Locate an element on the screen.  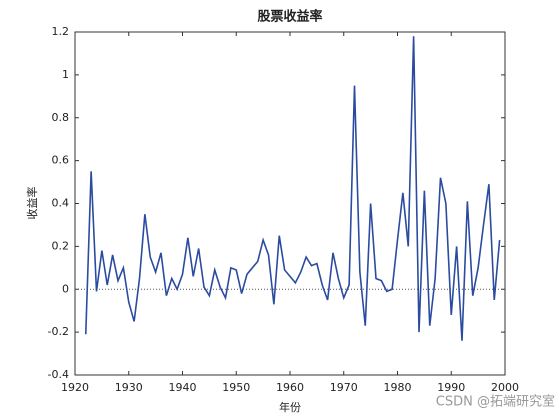
y-tick-label: 1.2 is located at coordinates (61, 31).